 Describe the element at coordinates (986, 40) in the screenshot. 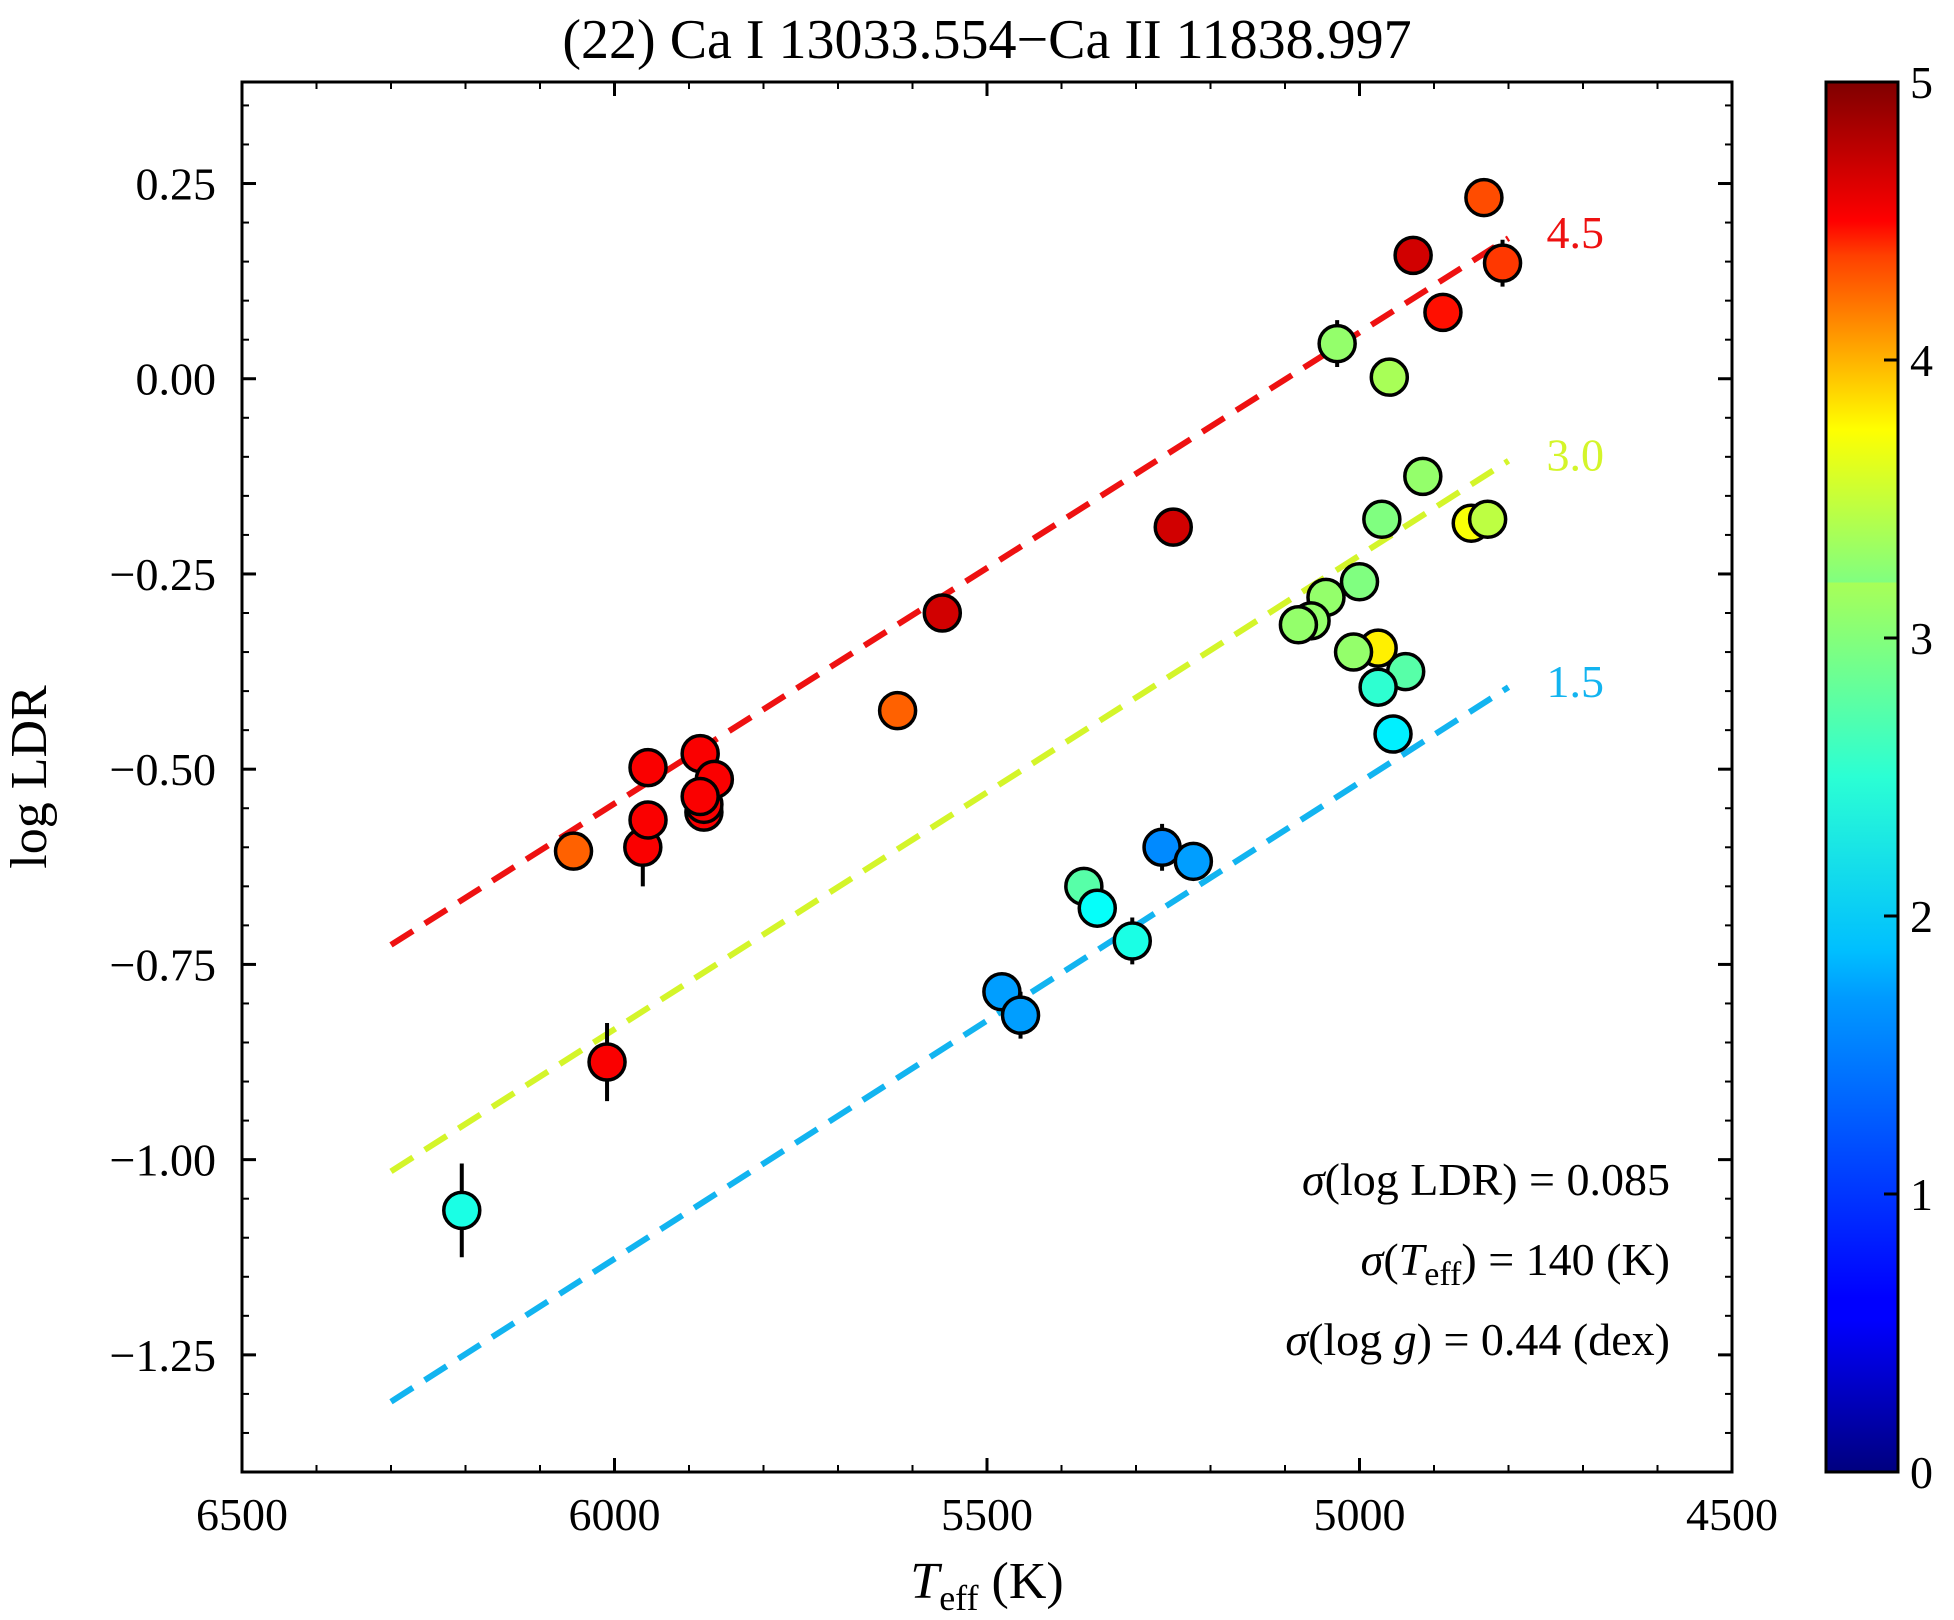

I see `chart-title: (22) Ca I 13033.554−Ca II 11838.997` at that location.